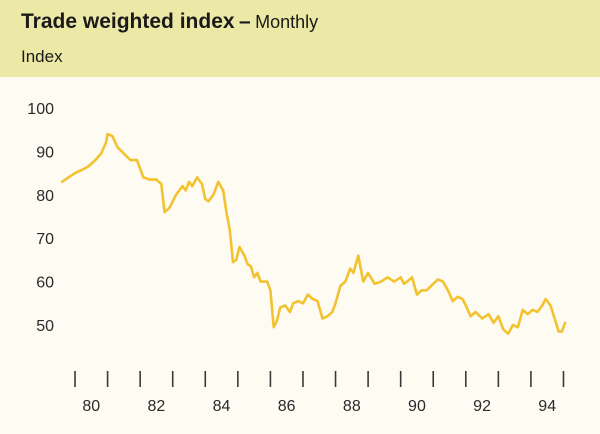  What do you see at coordinates (352, 406) in the screenshot?
I see `x-tick-label: 88` at bounding box center [352, 406].